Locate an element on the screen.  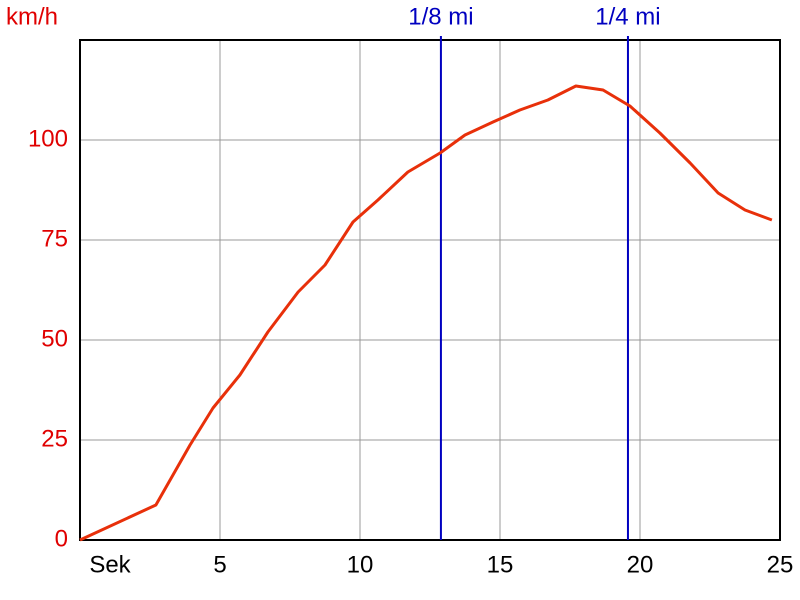
y-tick-label: 50 is located at coordinates (54, 338).